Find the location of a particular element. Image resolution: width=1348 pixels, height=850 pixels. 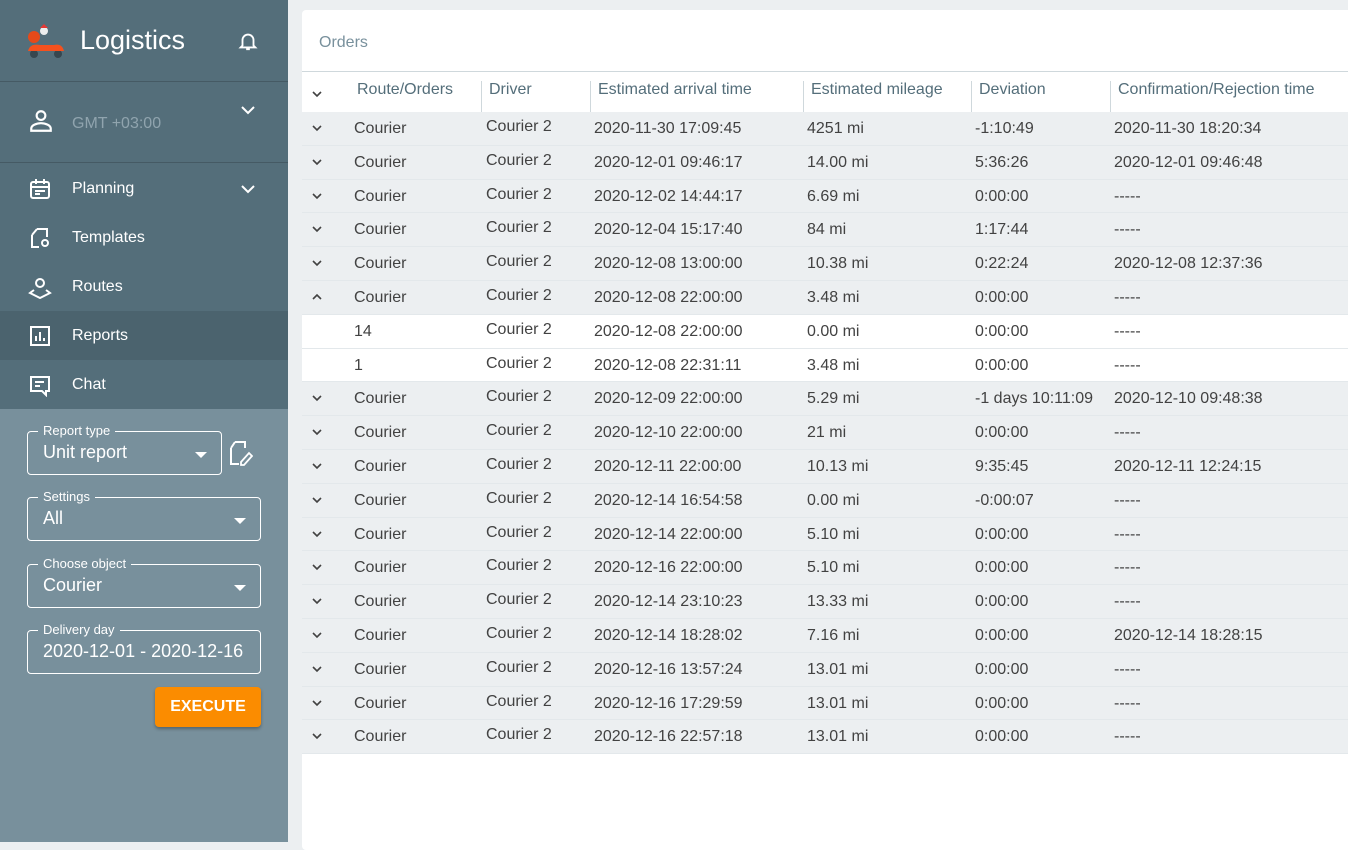

cell: 10.38 mi is located at coordinates (838, 264).